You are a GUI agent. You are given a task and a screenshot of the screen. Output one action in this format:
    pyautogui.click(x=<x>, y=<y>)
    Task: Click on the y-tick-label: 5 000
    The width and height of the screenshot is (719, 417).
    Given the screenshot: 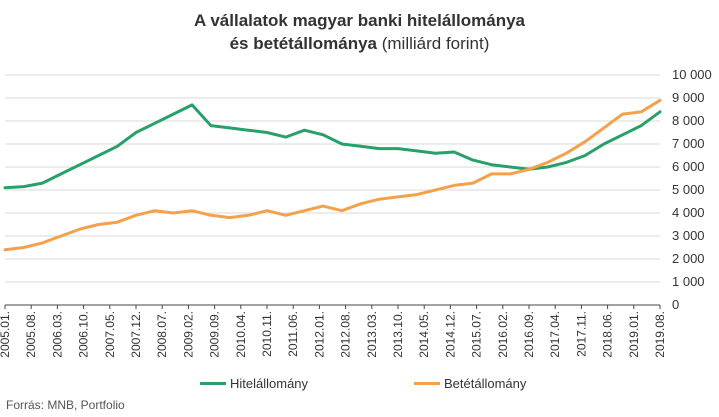 What is the action you would take?
    pyautogui.click(x=688, y=189)
    